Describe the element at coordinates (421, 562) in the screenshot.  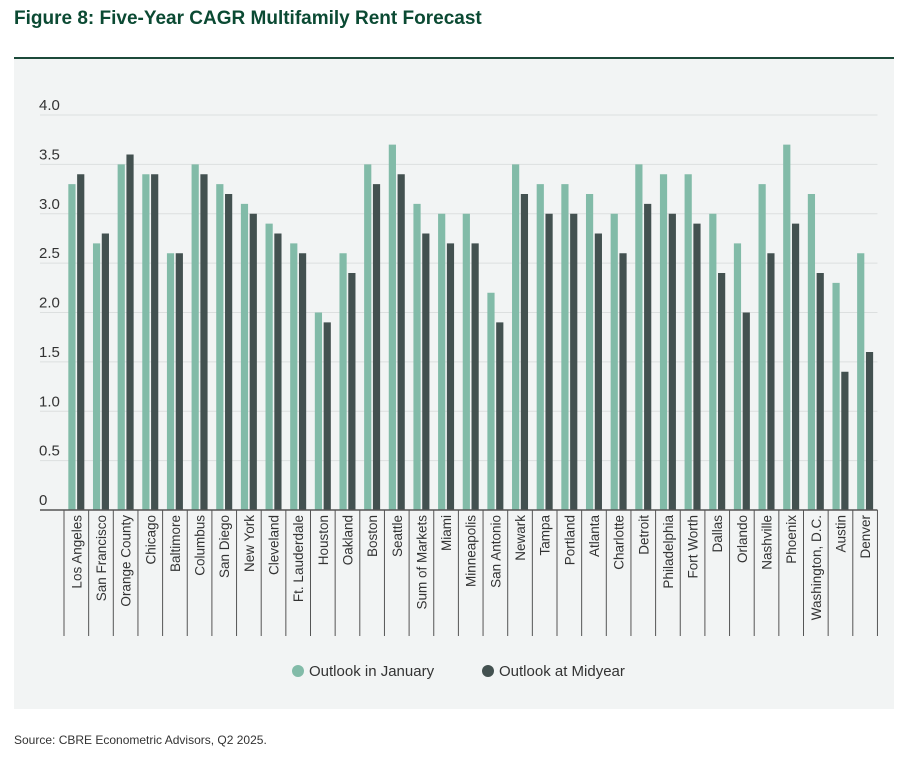
I see `x-tick-label: Sum of Markets` at that location.